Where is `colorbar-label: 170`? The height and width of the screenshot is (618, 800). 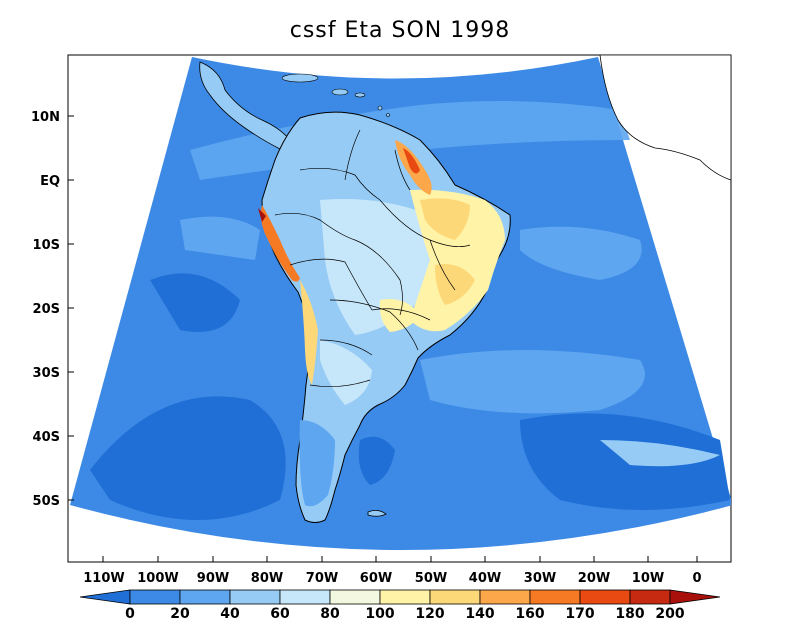 colorbar-label: 170 is located at coordinates (579, 612).